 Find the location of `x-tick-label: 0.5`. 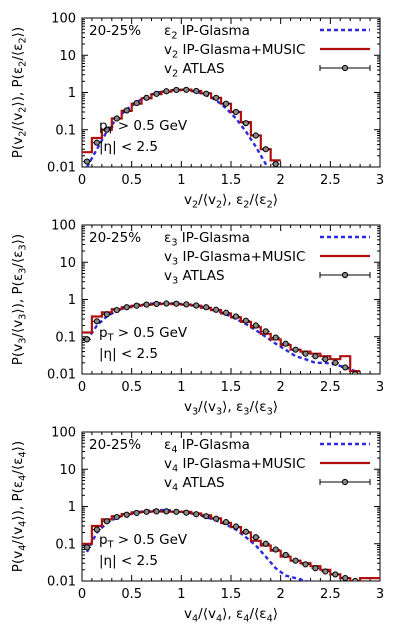

x-tick-label: 0.5 is located at coordinates (131, 180).